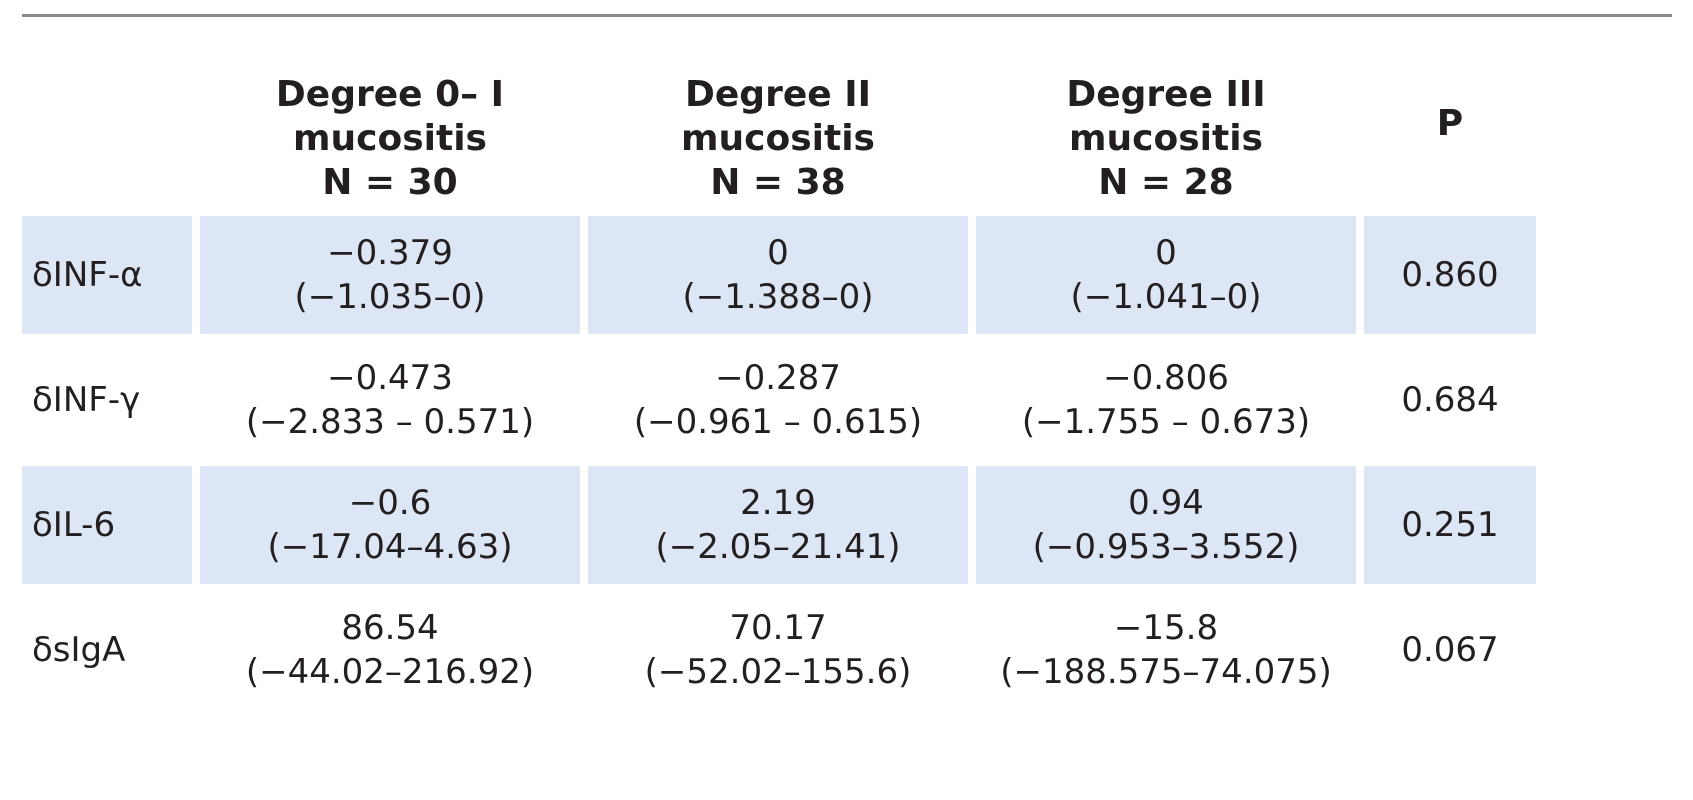 The height and width of the screenshot is (800, 1693). Describe the element at coordinates (1166, 422) in the screenshot. I see `range-value: (−1.755 – 0.673)` at that location.